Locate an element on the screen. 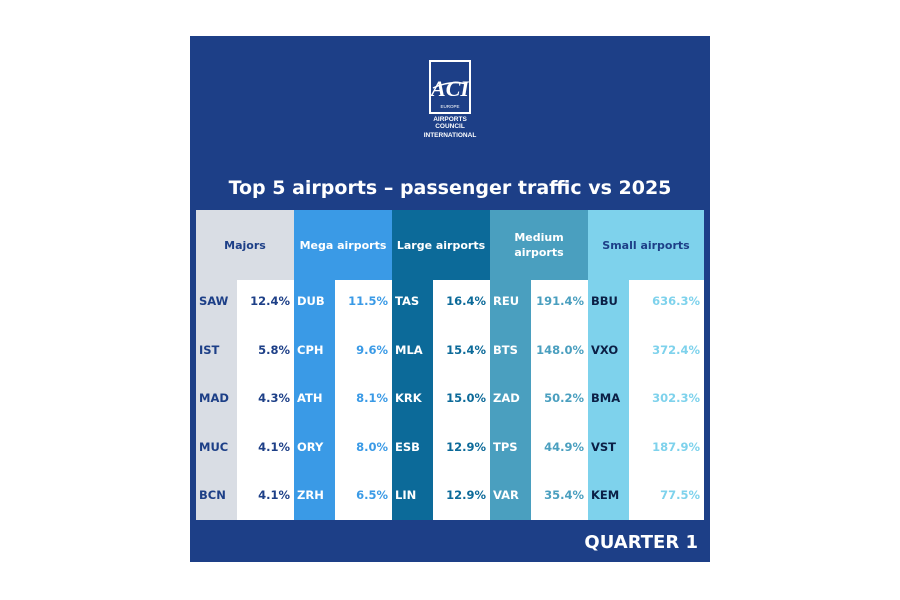 The image size is (900, 600). airport-code: MAD is located at coordinates (214, 398).